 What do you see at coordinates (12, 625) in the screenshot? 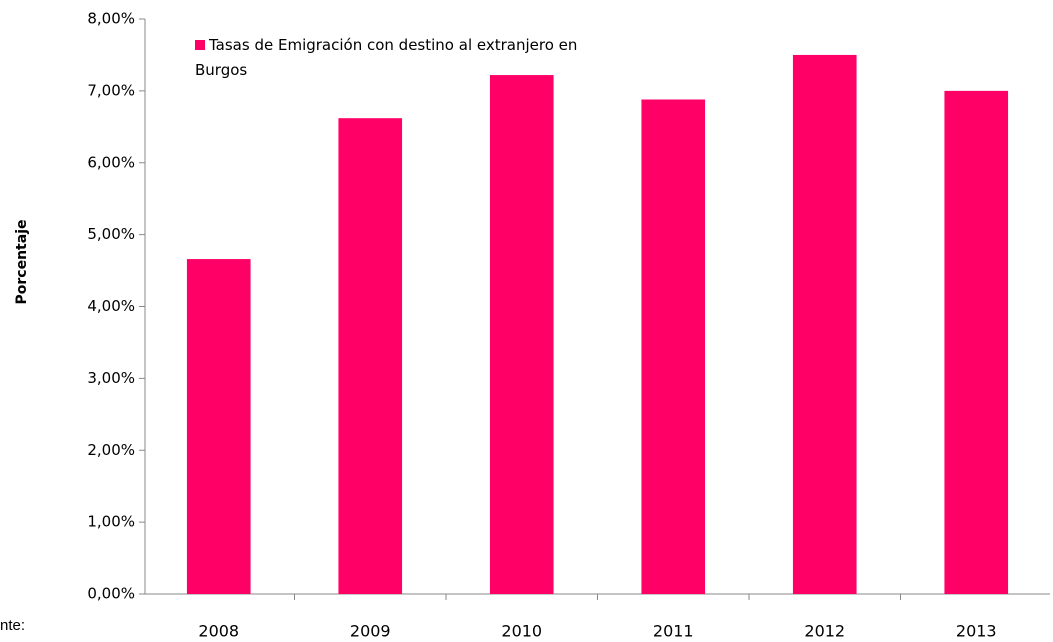
I see `footnote: nte:` at bounding box center [12, 625].